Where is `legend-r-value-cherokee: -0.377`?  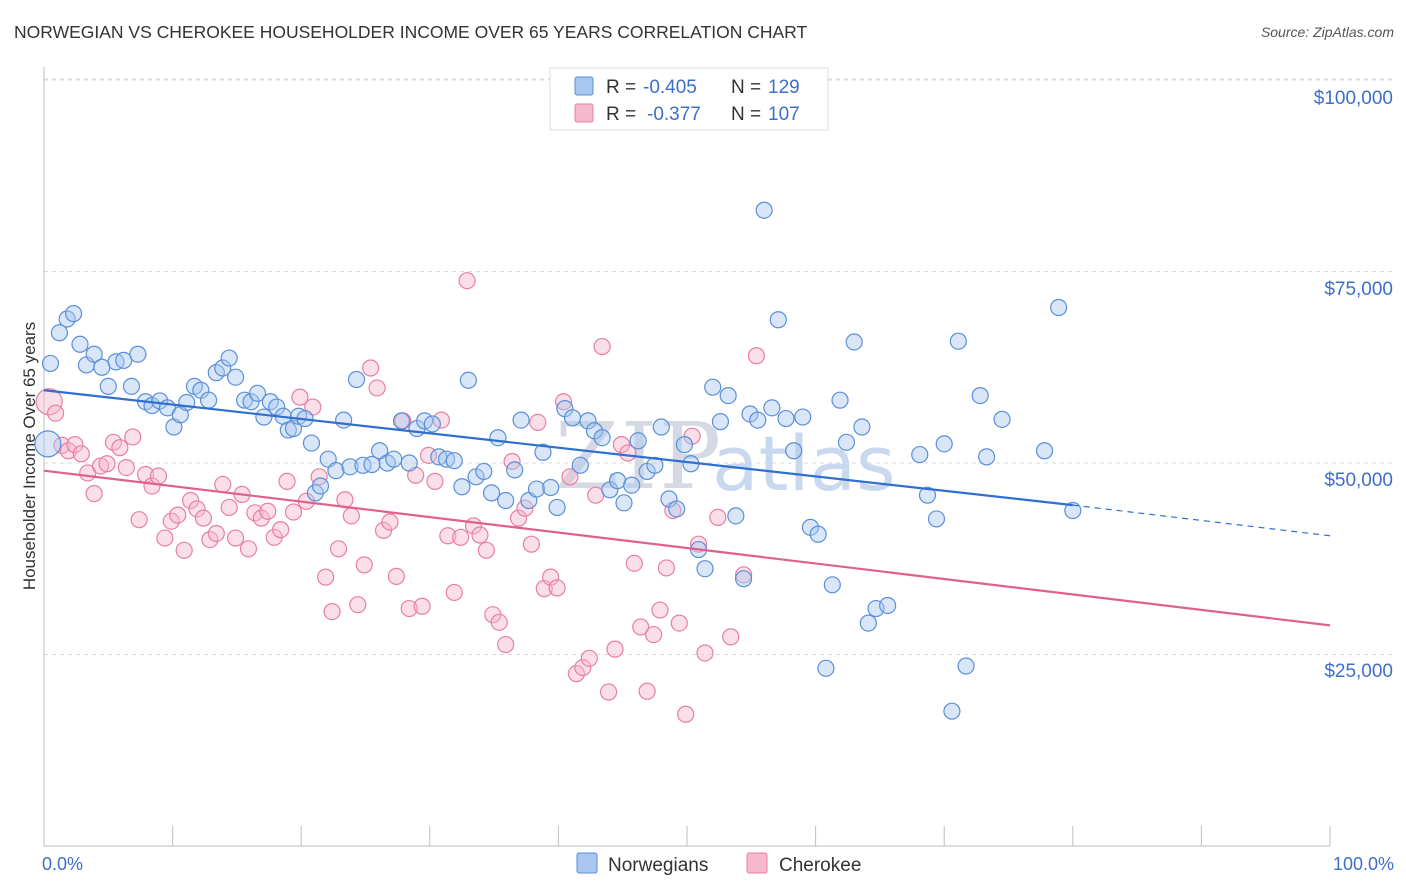
legend-r-value-cherokee: -0.377 is located at coordinates (674, 114).